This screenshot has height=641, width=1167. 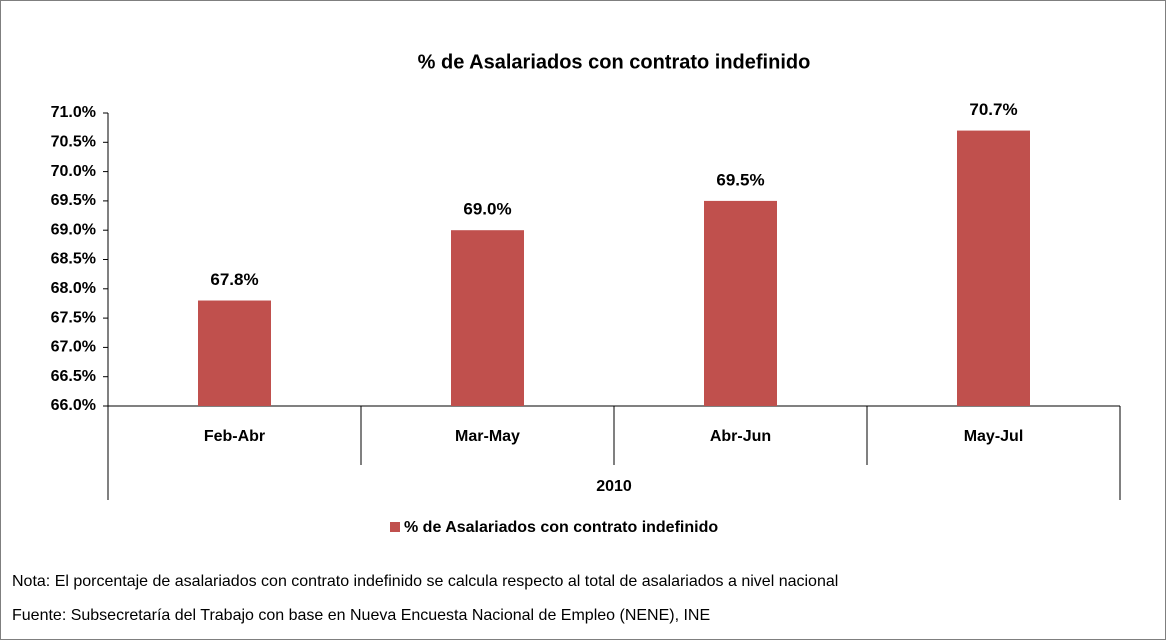 What do you see at coordinates (73, 405) in the screenshot?
I see `y-tick-label: 66.0%` at bounding box center [73, 405].